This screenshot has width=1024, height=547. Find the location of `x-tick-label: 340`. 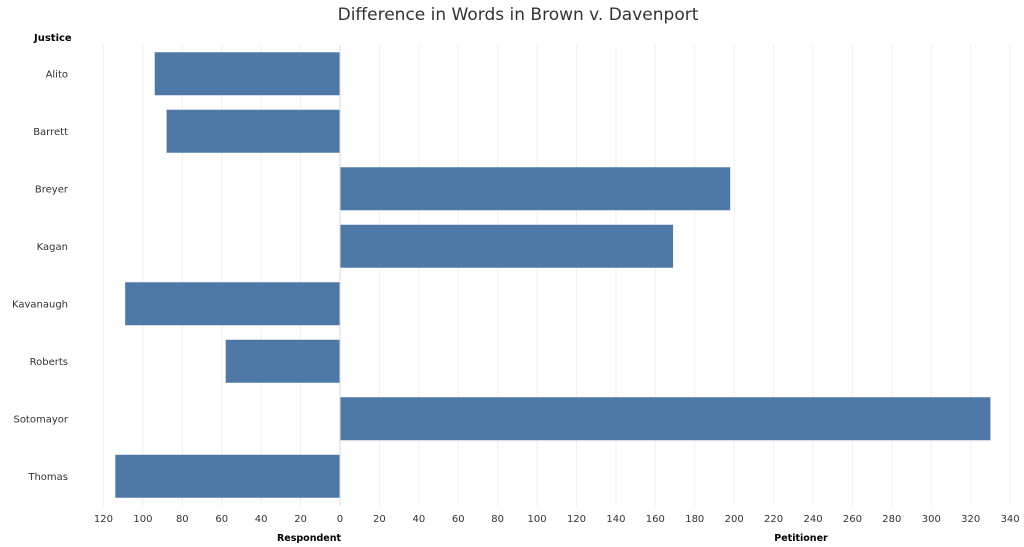

x-tick-label: 340 is located at coordinates (1010, 519).